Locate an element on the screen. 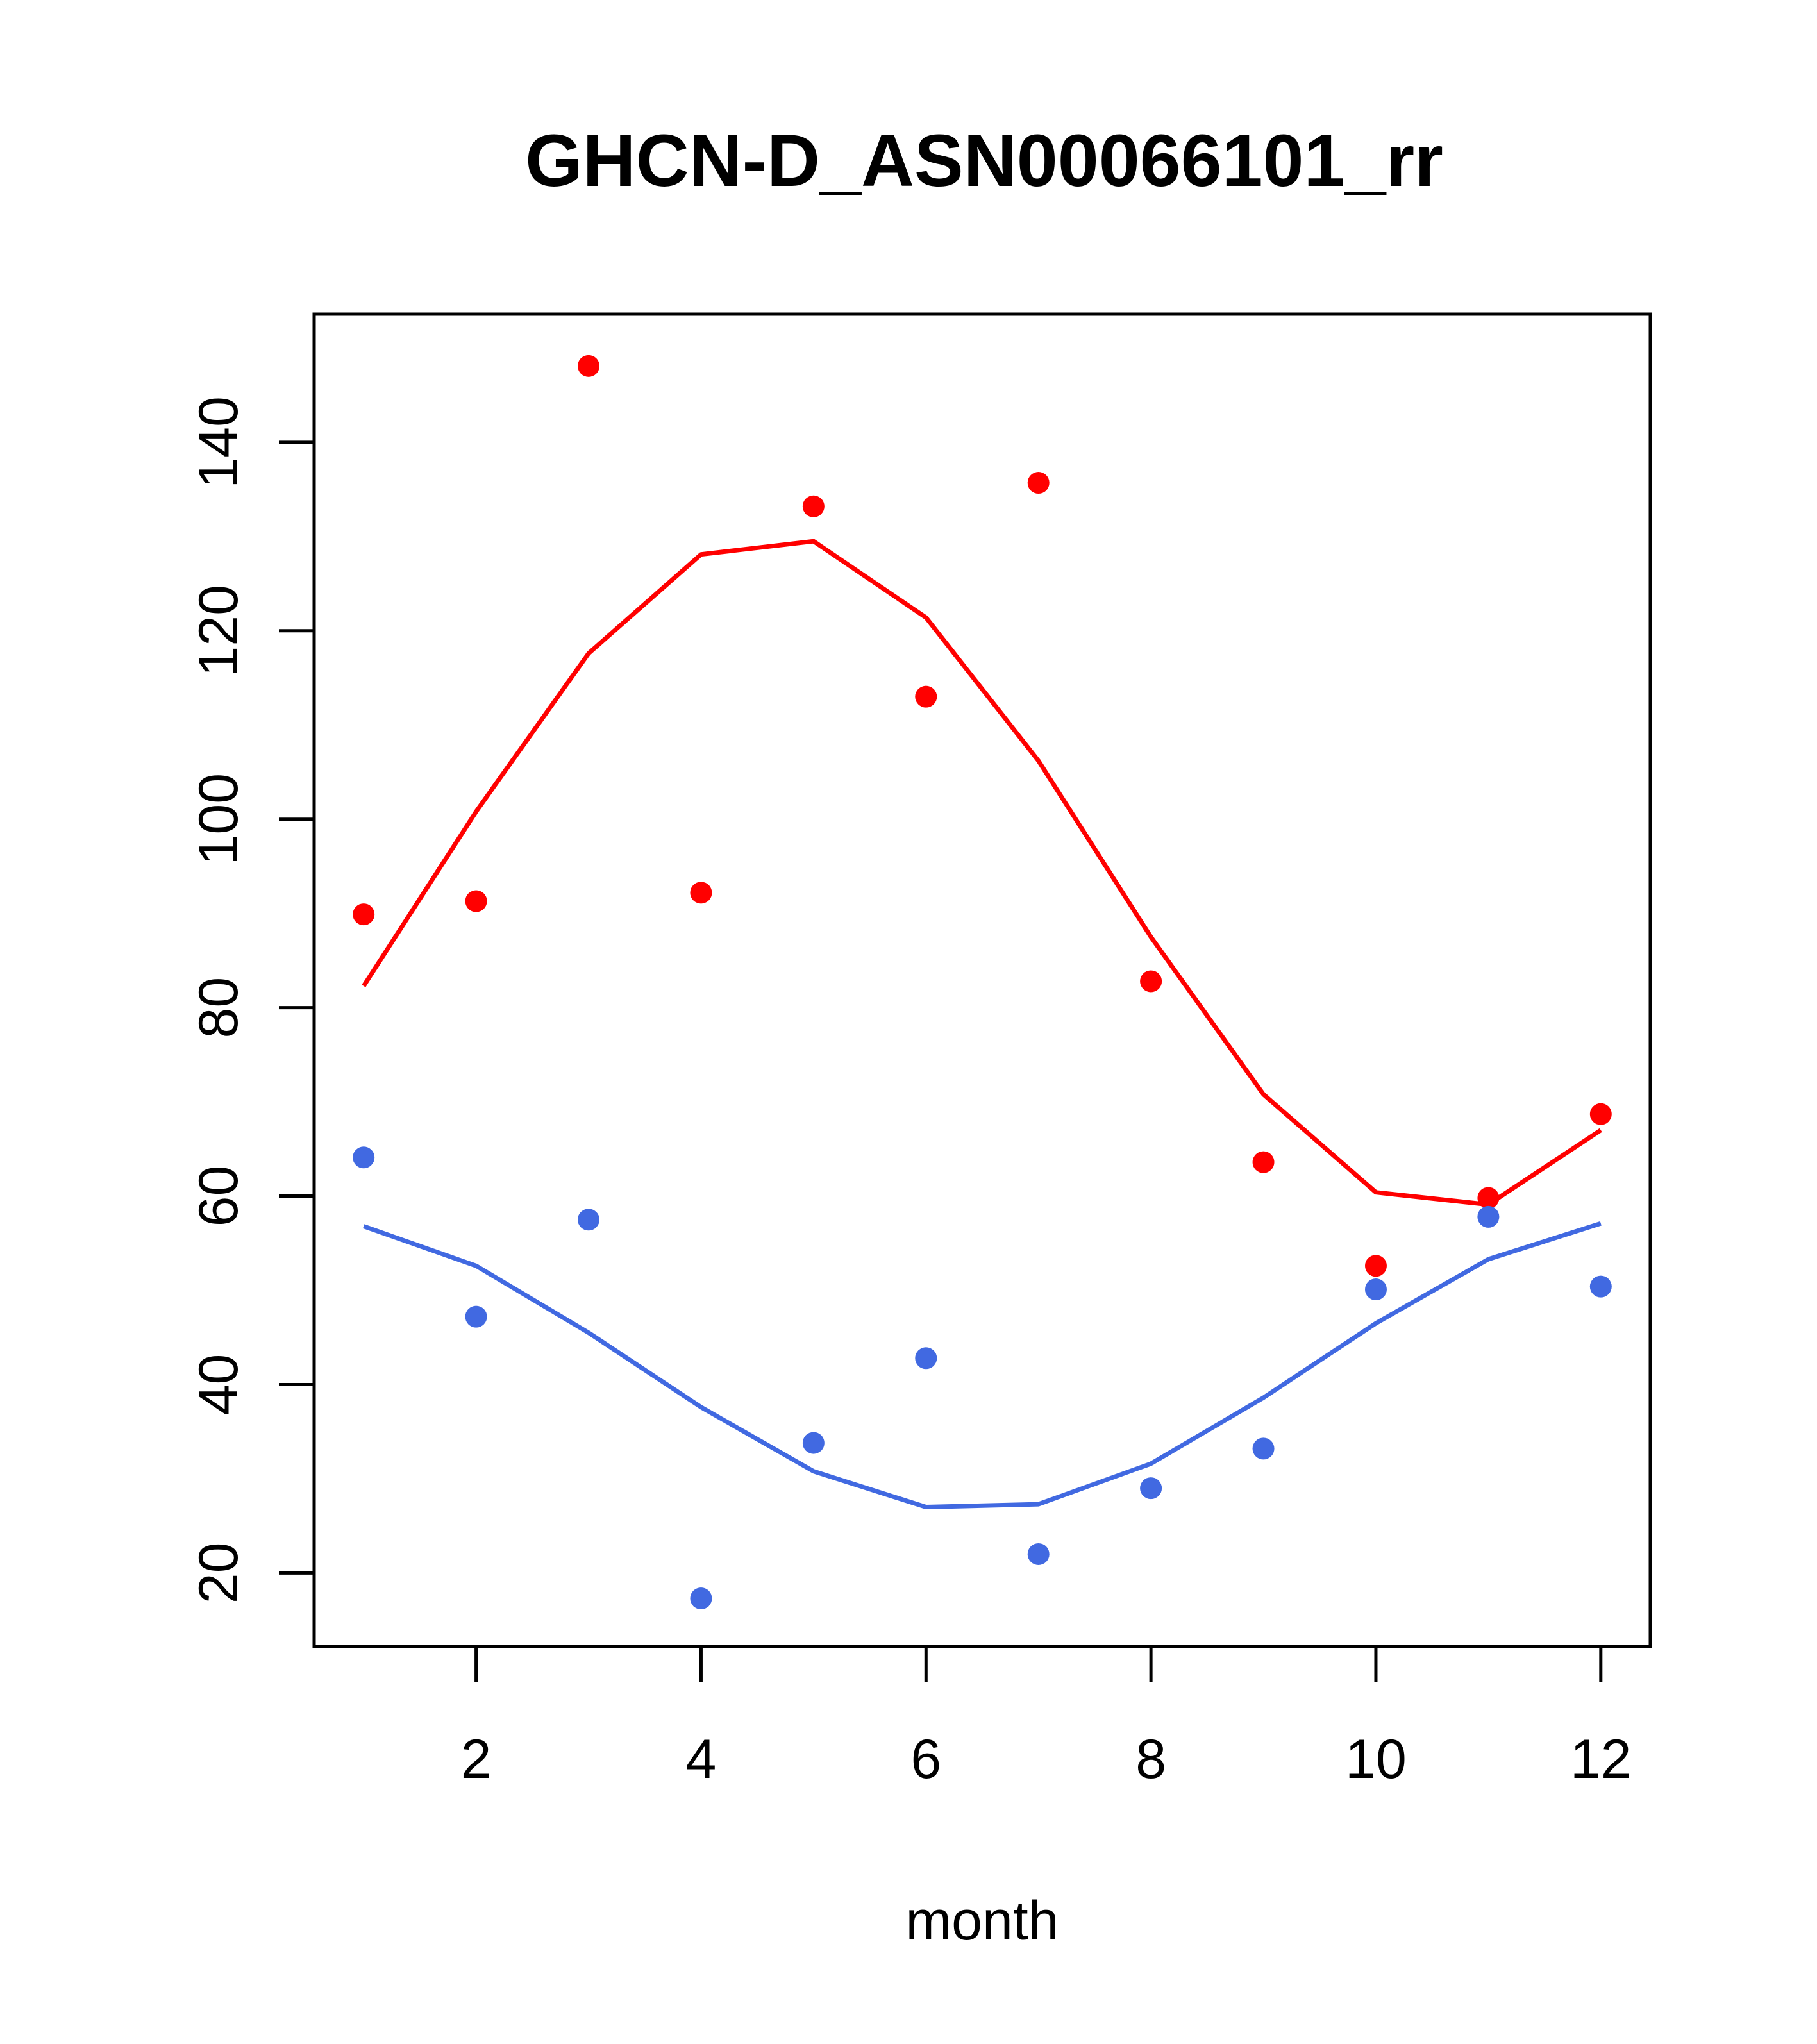 This screenshot has height=2044, width=1817. y-tick-label-40: 40 is located at coordinates (219, 1385).